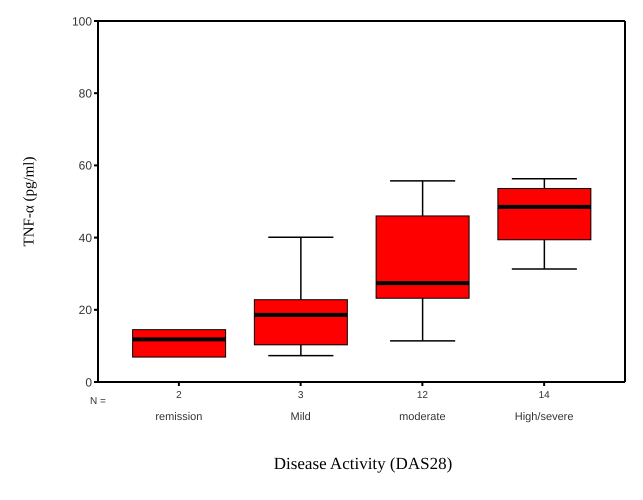 The height and width of the screenshot is (500, 643). What do you see at coordinates (82, 21) in the screenshot?
I see `y-tick-label: 100` at bounding box center [82, 21].